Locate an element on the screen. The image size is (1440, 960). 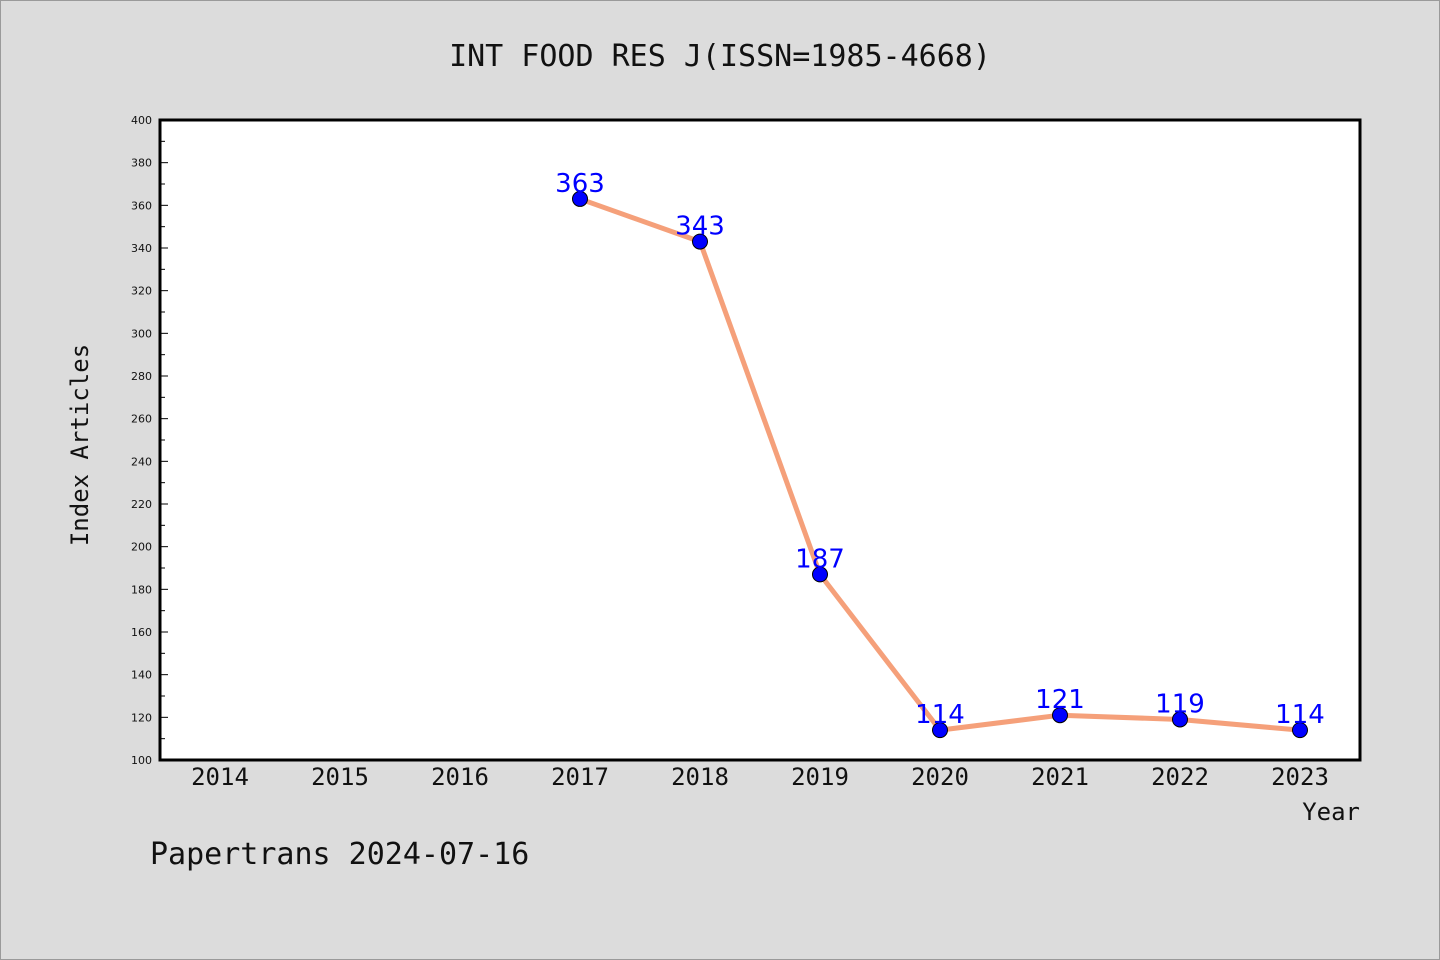
y-tick-label: 240 is located at coordinates (141, 461).